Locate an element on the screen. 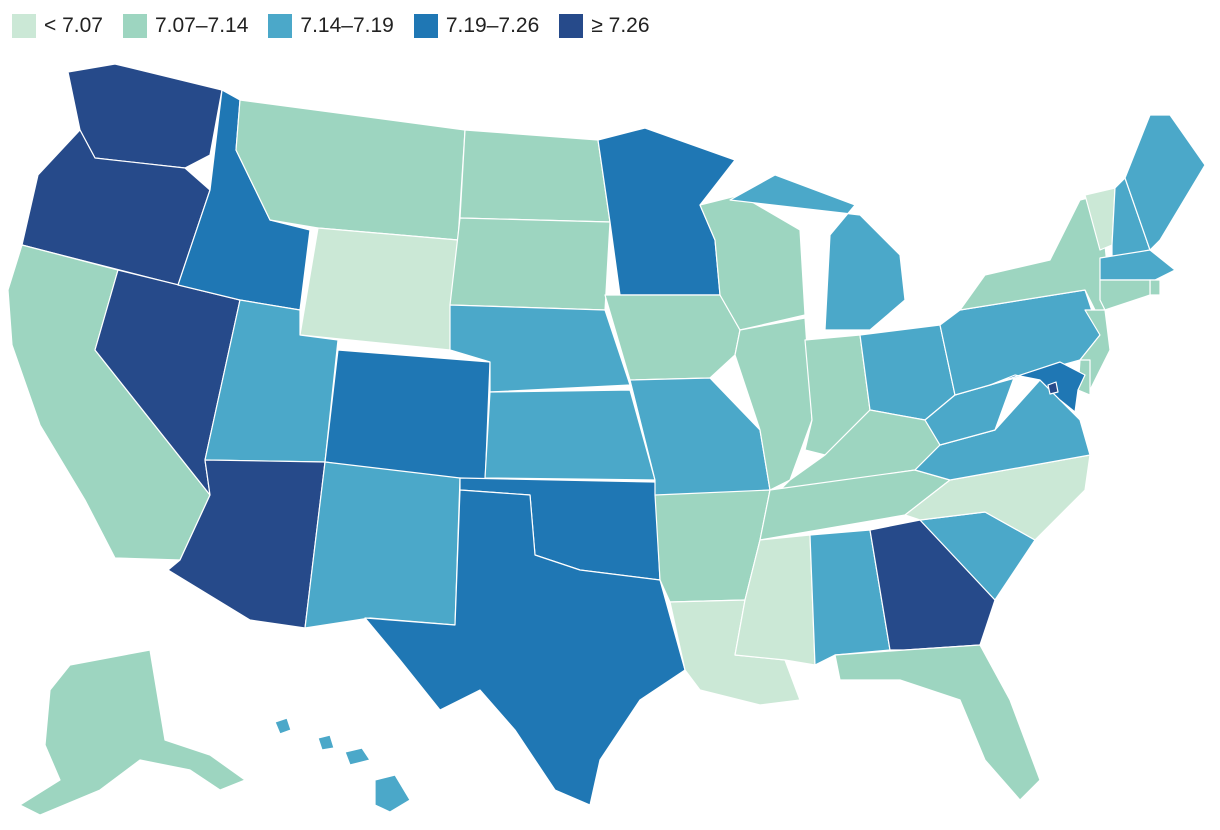 The width and height of the screenshot is (1220, 830). legend-item-7-19-7-26: 7.19–7.26 is located at coordinates (476, 26).